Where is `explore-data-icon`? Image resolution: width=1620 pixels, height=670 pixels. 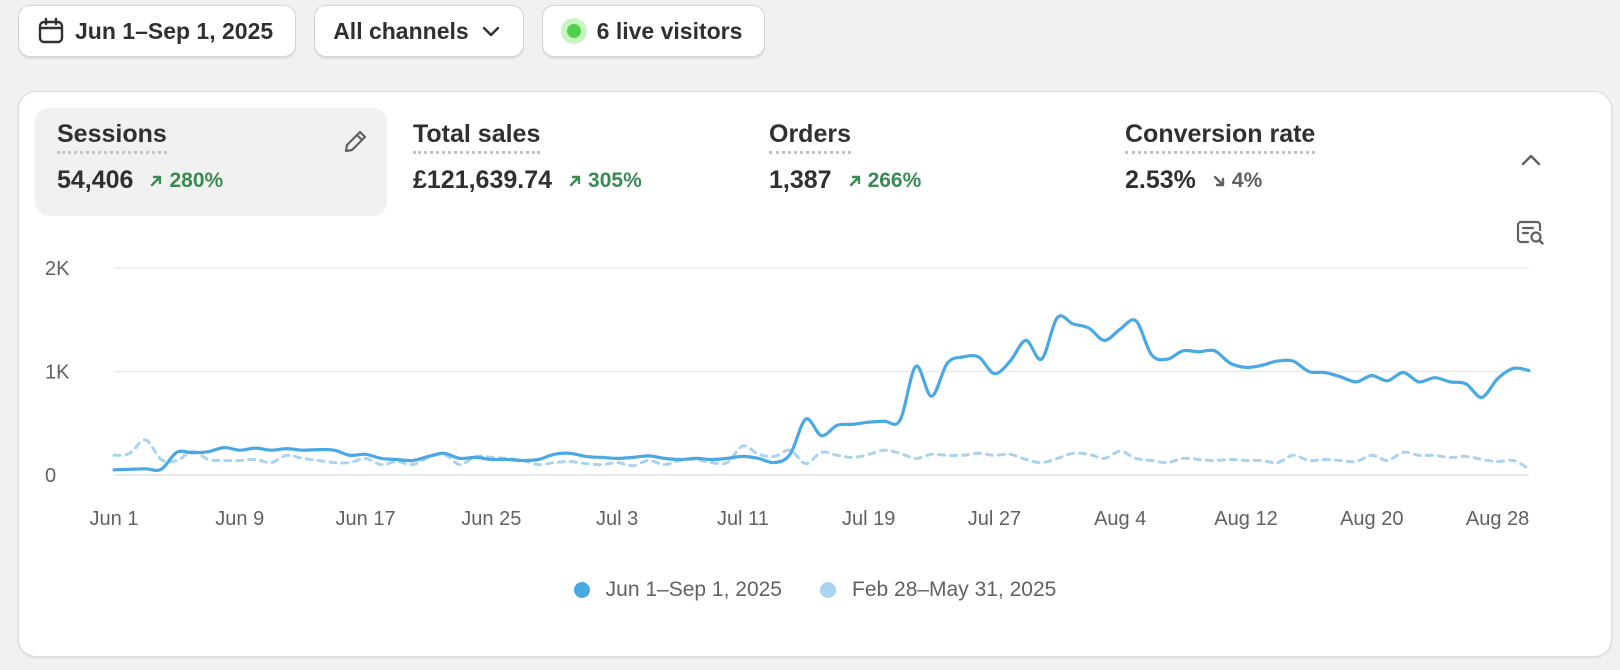
explore-data-icon is located at coordinates (1530, 235).